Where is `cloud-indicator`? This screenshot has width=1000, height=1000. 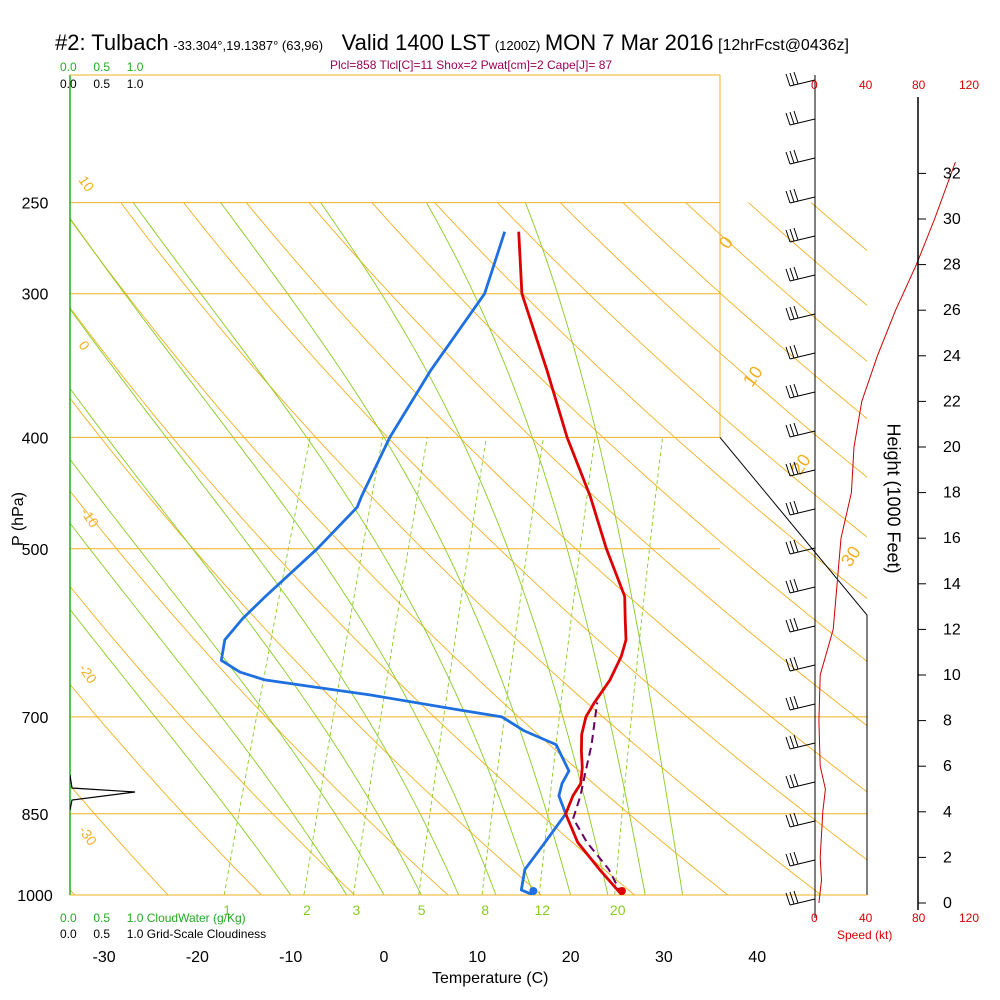
cloud-indicator is located at coordinates (103, 792).